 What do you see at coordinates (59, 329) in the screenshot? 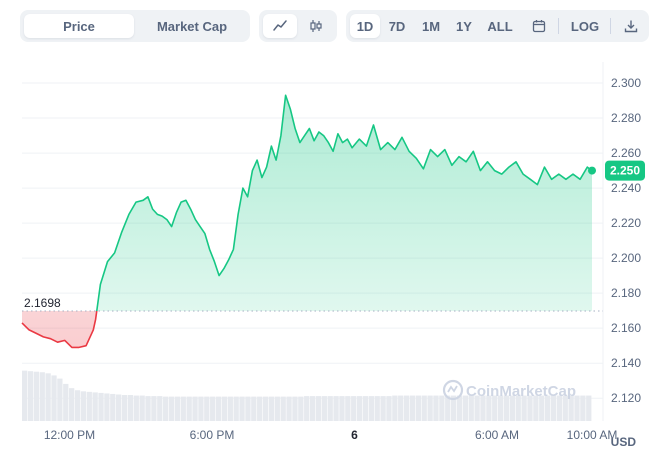
I see `area-fill-down` at bounding box center [59, 329].